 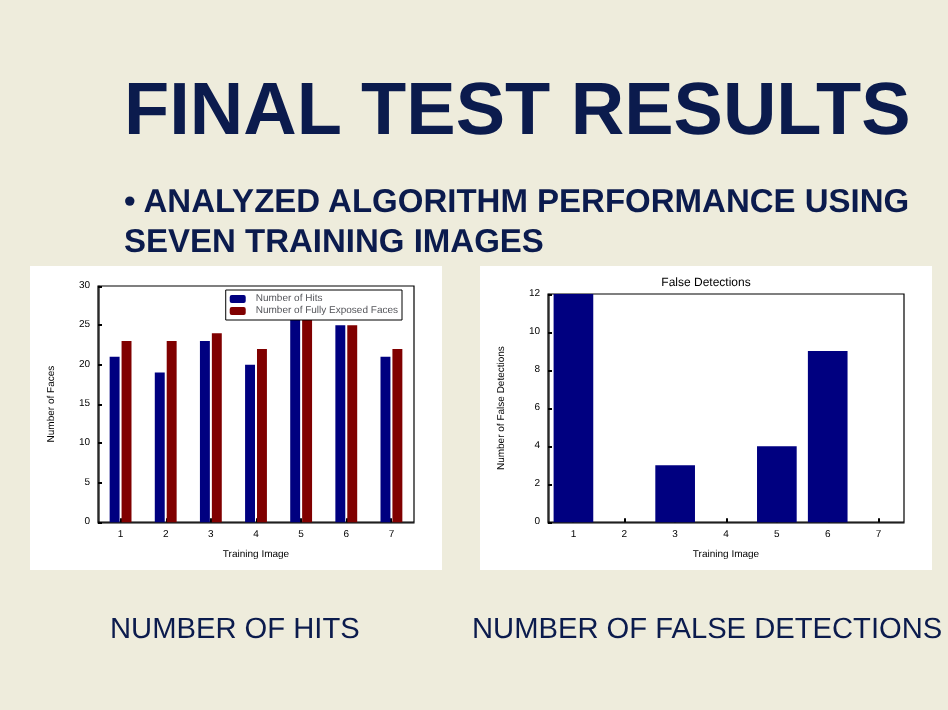 I want to click on chart-title: FINAL TEST RESULTS, so click(x=517, y=110).